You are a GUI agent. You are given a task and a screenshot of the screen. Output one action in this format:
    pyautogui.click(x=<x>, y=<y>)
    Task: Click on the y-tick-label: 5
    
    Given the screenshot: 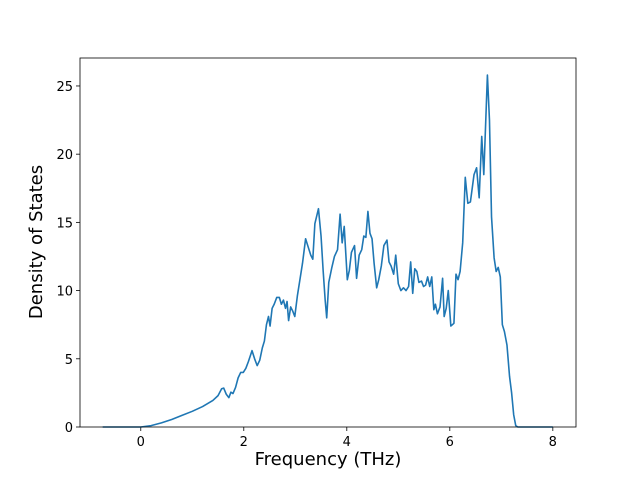 What is the action you would take?
    pyautogui.click(x=69, y=360)
    